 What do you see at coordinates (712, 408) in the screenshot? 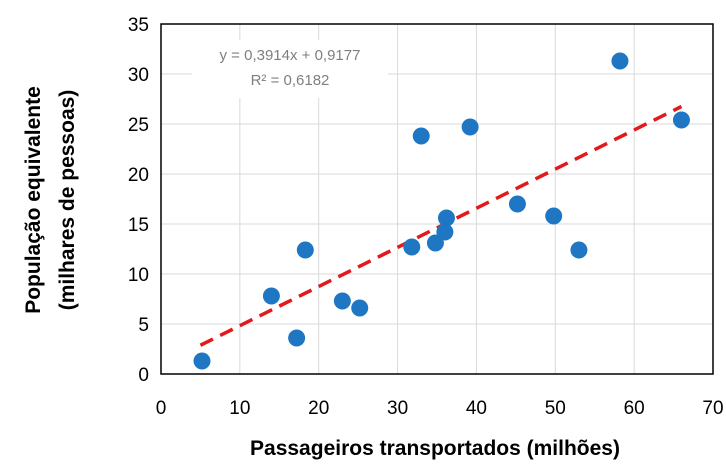
I see `x-tick-label: 70` at bounding box center [712, 408].